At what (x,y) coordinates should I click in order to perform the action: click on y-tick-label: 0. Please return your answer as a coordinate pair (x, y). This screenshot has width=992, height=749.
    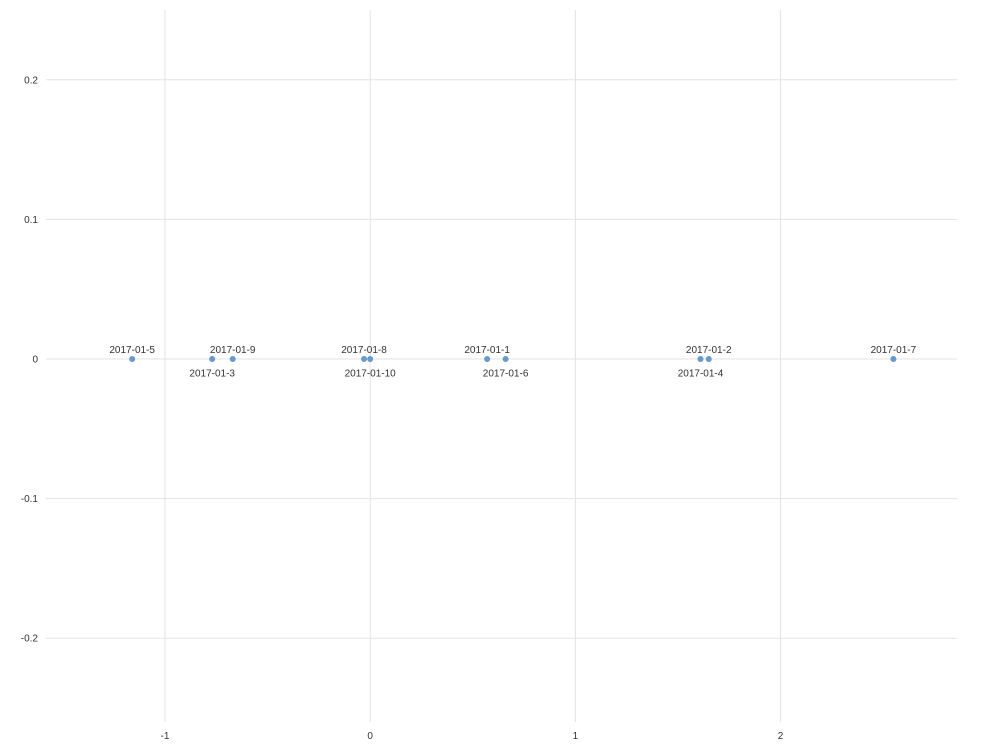
    Looking at the image, I should click on (35, 360).